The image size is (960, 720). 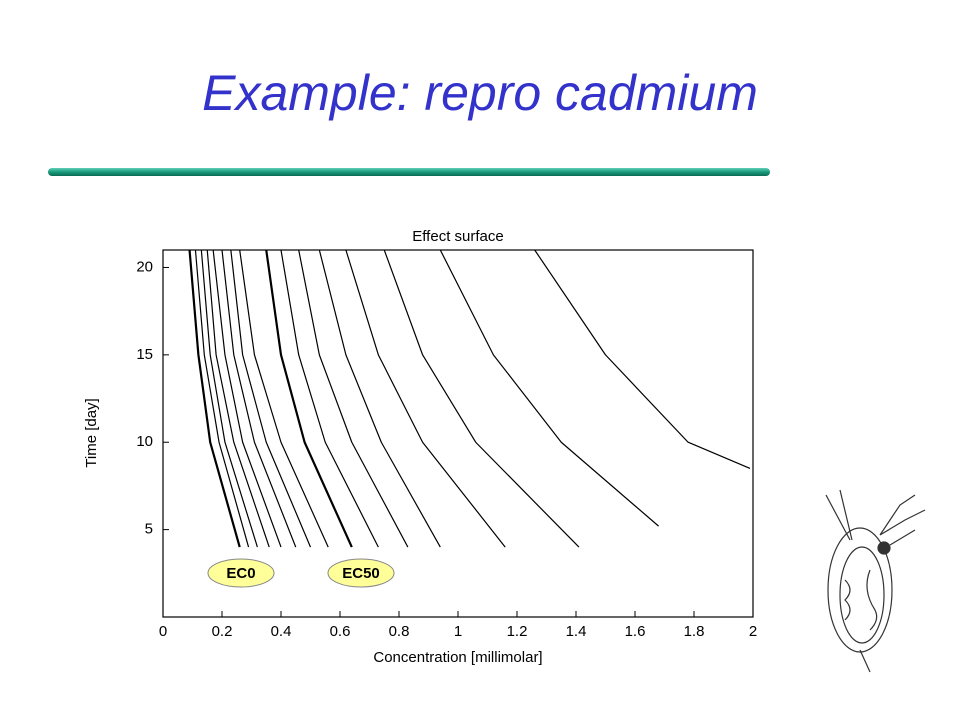 What do you see at coordinates (149, 529) in the screenshot?
I see `y-tick-label: 5` at bounding box center [149, 529].